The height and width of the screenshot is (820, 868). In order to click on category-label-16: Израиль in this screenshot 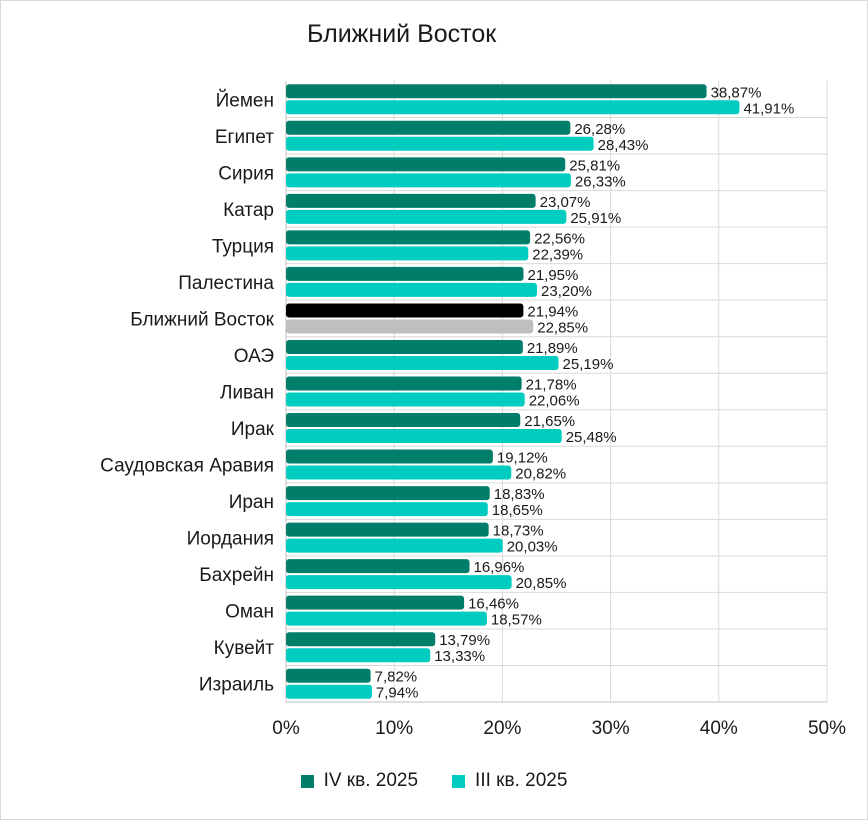, I will do `click(236, 685)`.